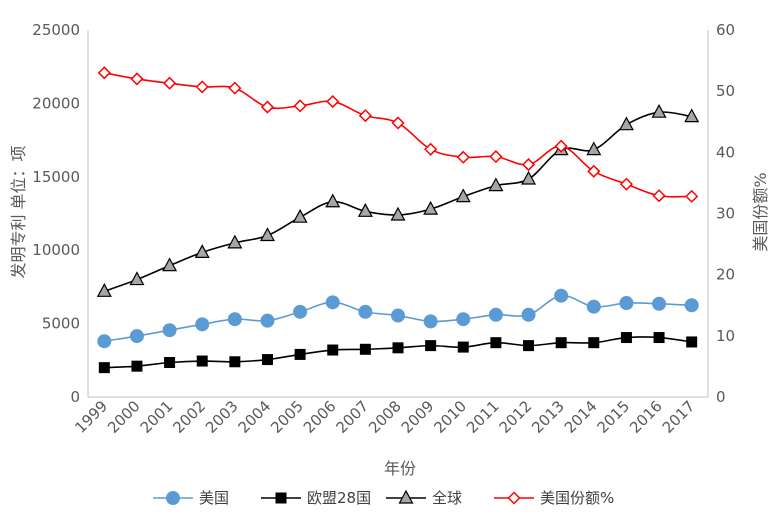  I want to click on y-tick-label: 15000, so click(56, 177).